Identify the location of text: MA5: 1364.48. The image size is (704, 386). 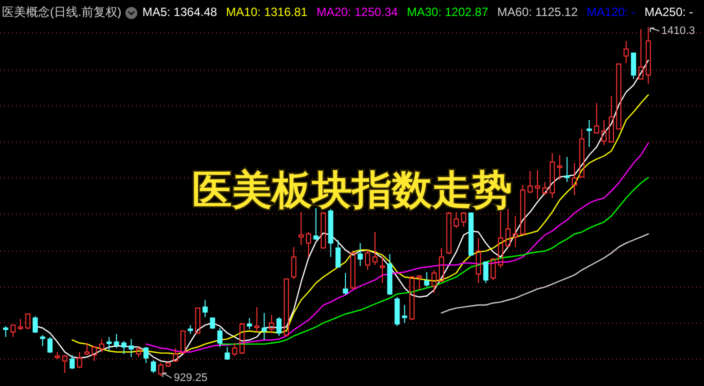
(180, 12).